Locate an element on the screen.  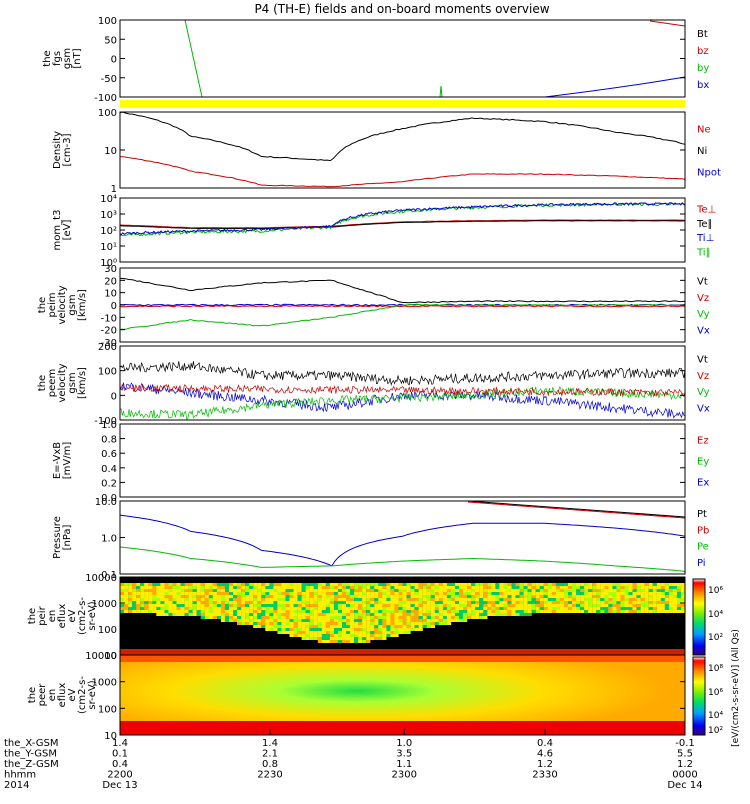
peim-tick-label: -30 is located at coordinates (109, 343).